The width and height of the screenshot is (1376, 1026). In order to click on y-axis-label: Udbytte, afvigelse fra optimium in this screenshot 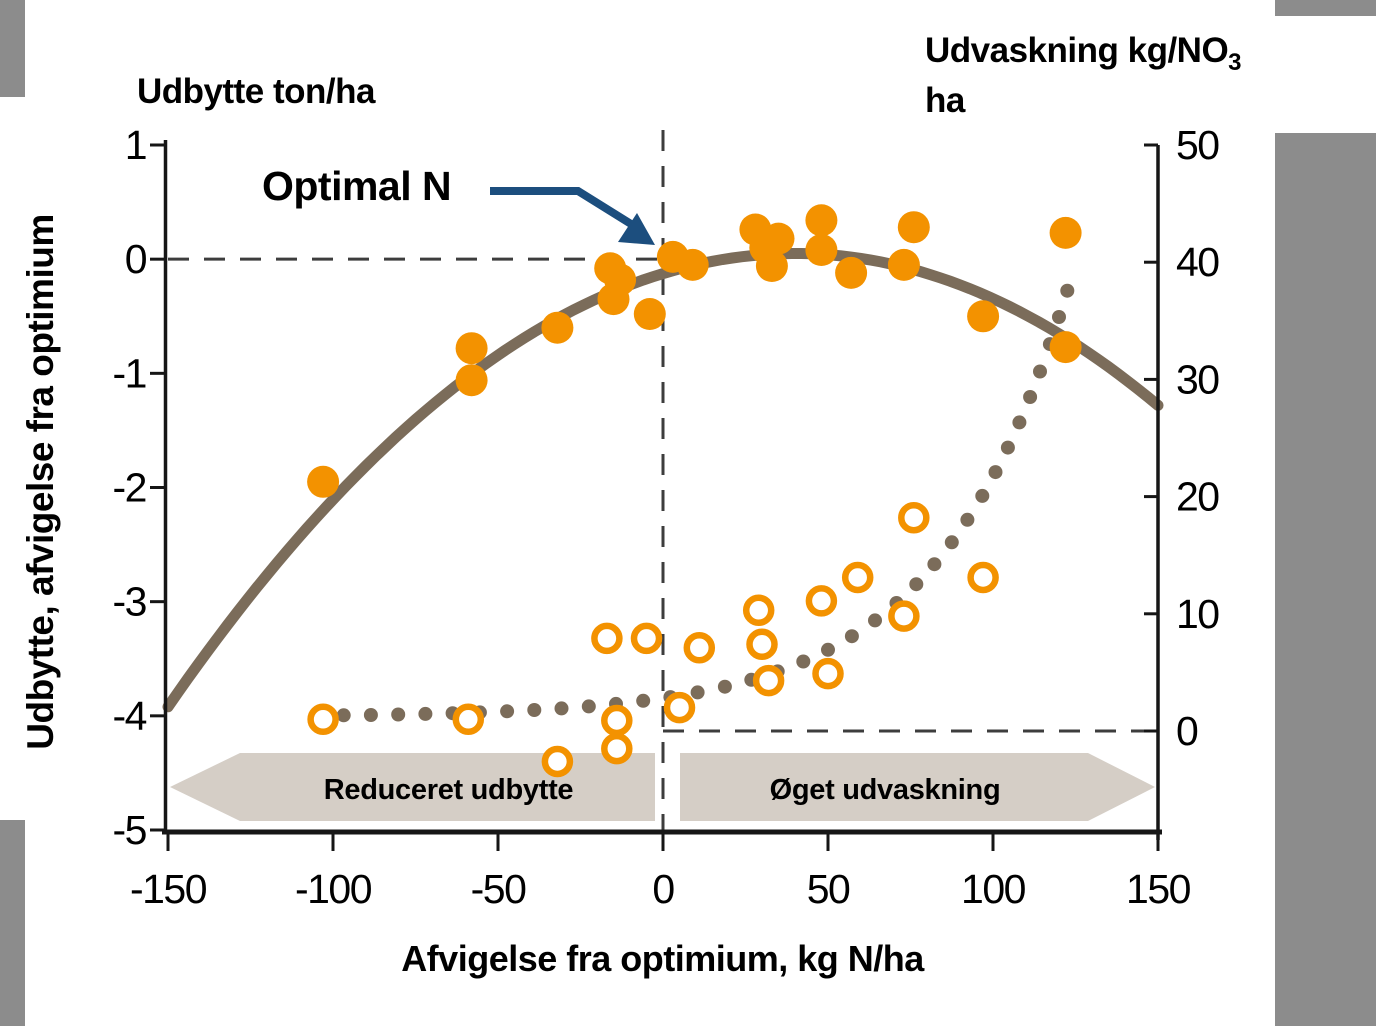, I will do `click(40, 482)`.